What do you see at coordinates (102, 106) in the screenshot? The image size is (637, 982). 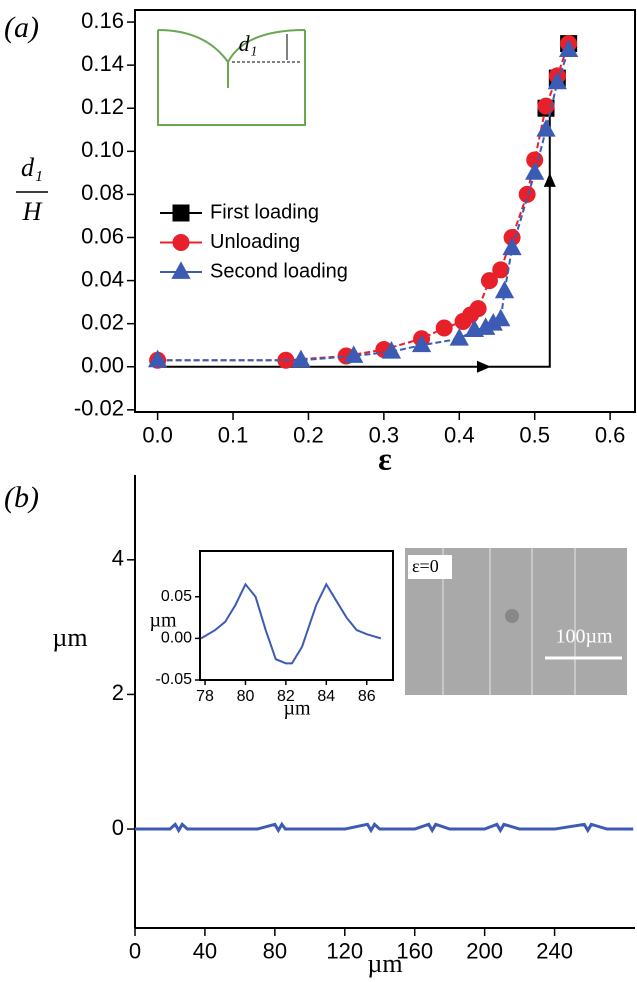 I see `y-tick-label: 0.12` at bounding box center [102, 106].